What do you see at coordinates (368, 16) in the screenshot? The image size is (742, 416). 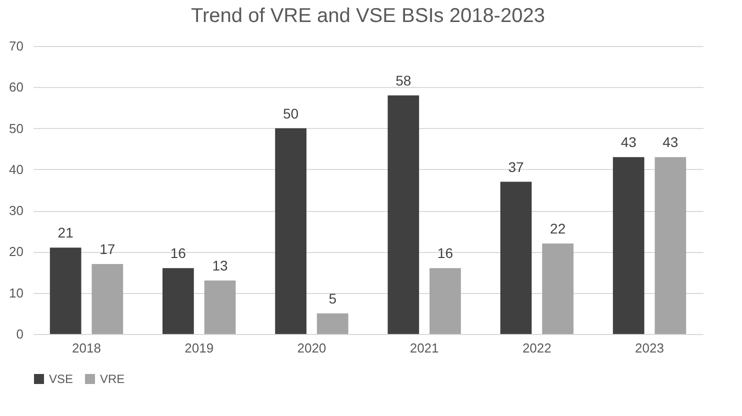 I see `chart-title: Trend of VRE and VSE BSIs 2018-2023` at bounding box center [368, 16].